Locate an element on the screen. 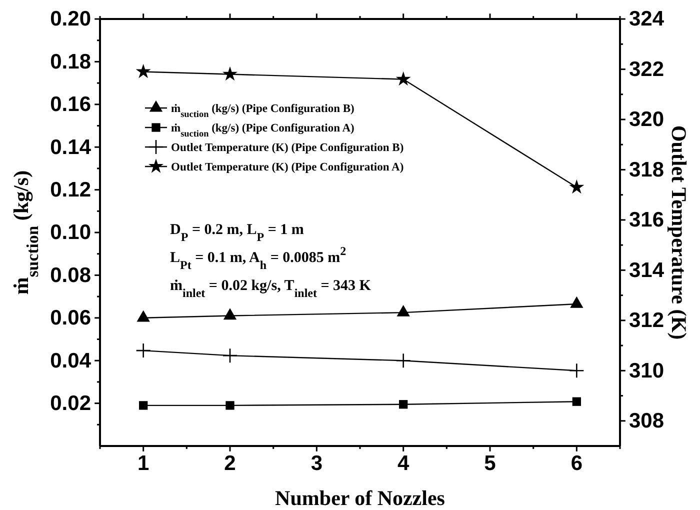 The image size is (700, 510). y2-tick-label: 314 is located at coordinates (646, 270).